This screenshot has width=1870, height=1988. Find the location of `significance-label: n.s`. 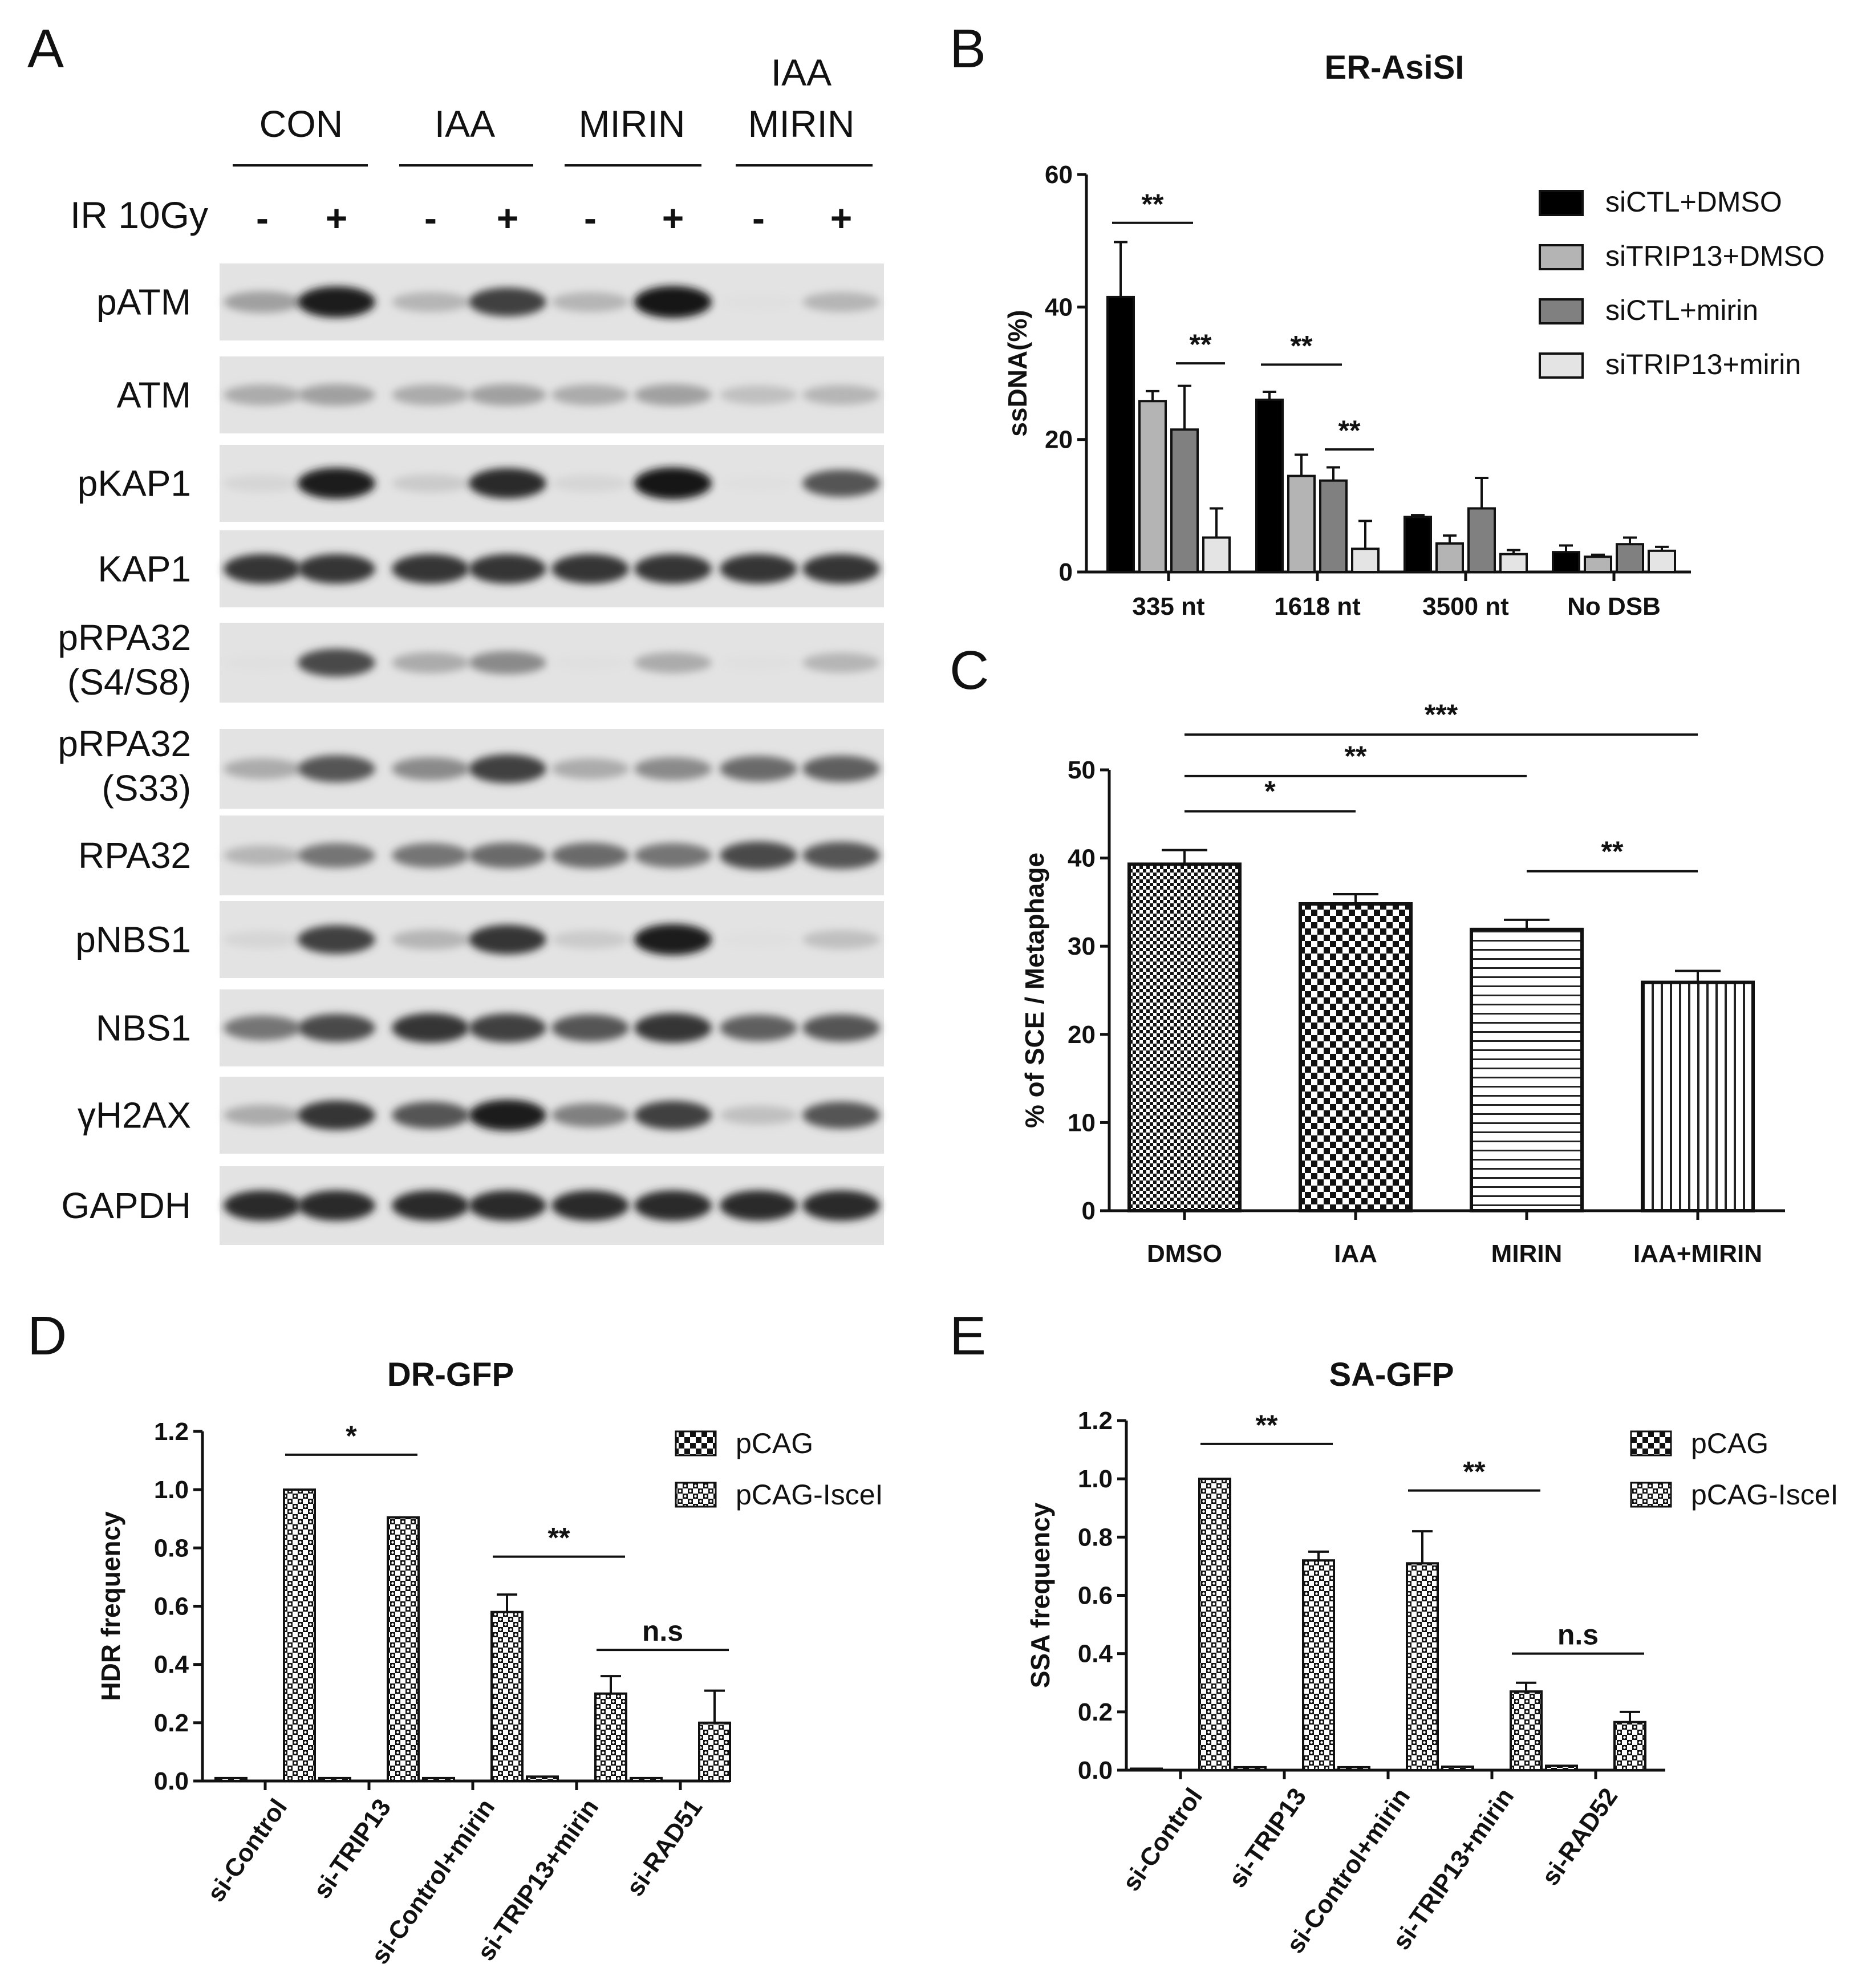

significance-label: n.s is located at coordinates (1578, 1635).